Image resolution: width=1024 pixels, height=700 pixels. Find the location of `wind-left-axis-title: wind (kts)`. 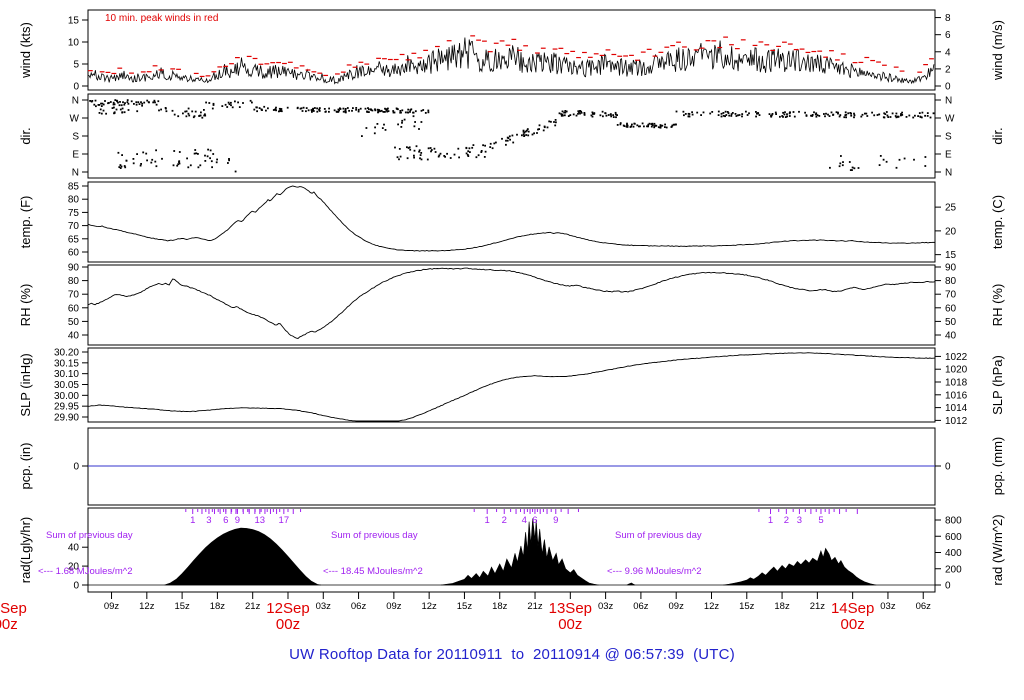

wind-left-axis-title: wind (kts) is located at coordinates (25, 50).